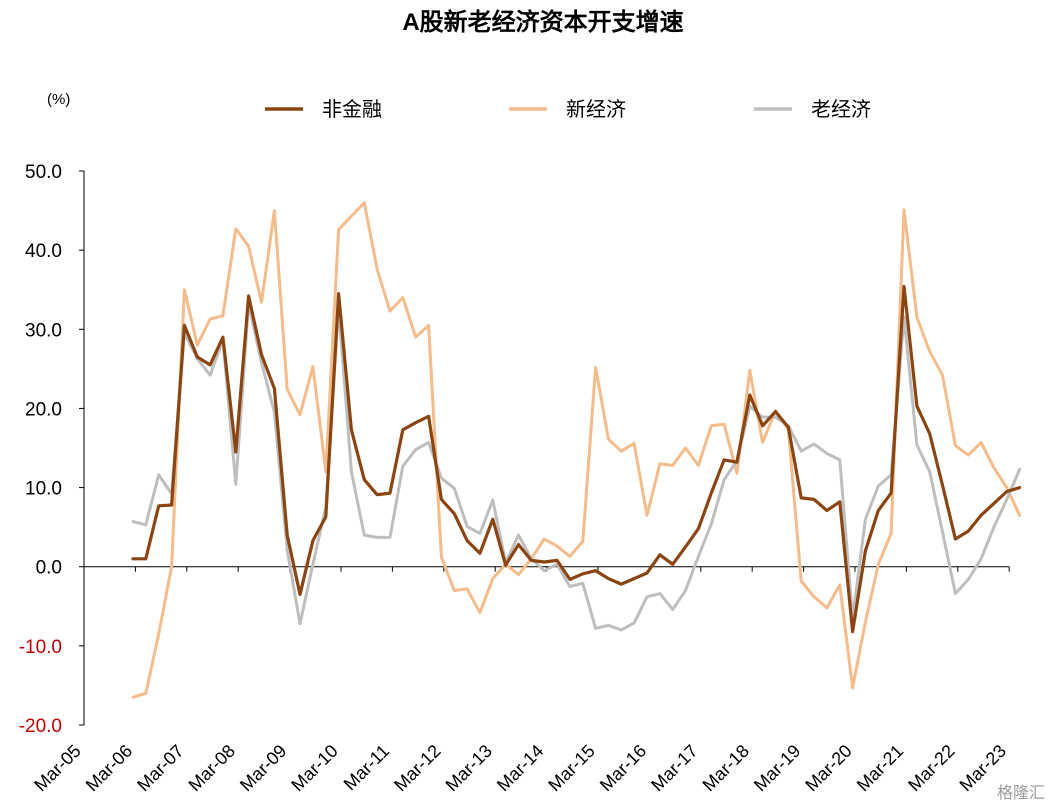  Describe the element at coordinates (841, 109) in the screenshot. I see `legend-label-old-economy: 老经济` at that location.